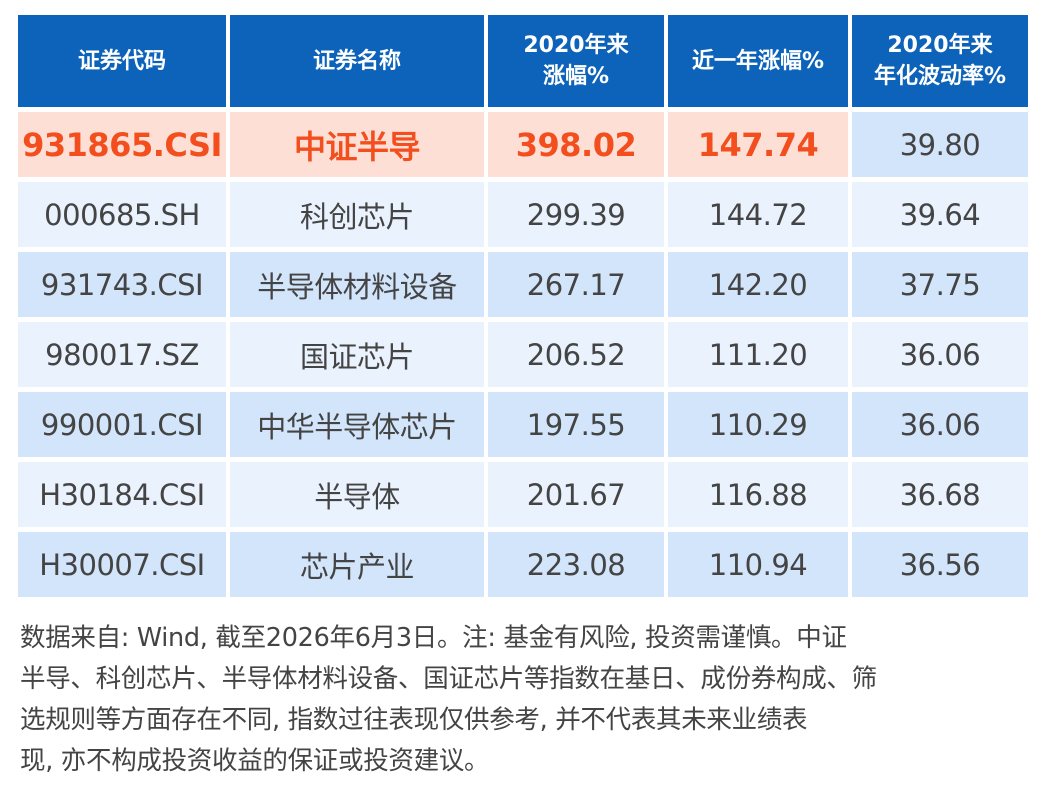 The image size is (1050, 788). Describe the element at coordinates (122, 424) in the screenshot. I see `cell-code: 990001.CSI` at that location.